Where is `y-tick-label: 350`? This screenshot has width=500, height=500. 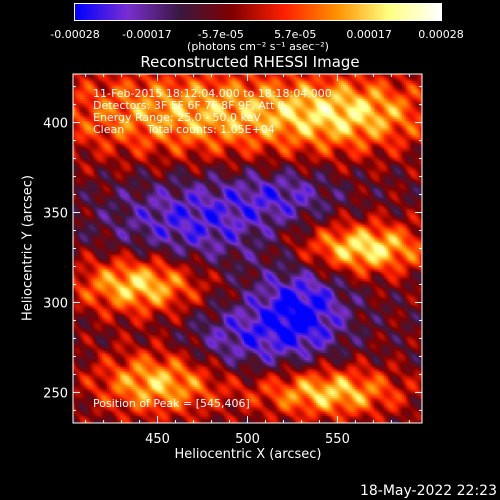
y-tick-label: 350 is located at coordinates (55, 214).